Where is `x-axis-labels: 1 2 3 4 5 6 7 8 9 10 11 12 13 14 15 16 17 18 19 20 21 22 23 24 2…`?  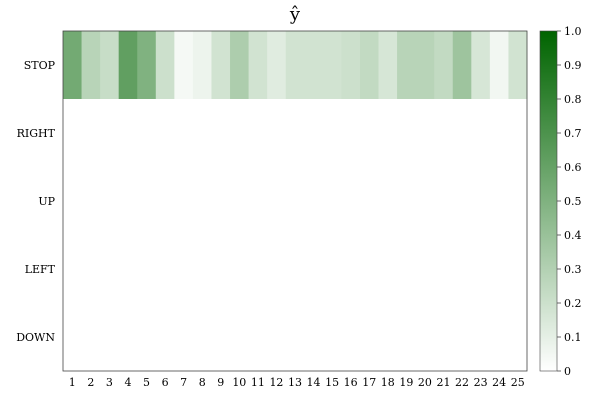
x-axis-labels: 1 2 3 4 5 6 7 8 9 10 11 12 13 14 15 16 17 18 19 20 21 22 23 24 2… is located at coordinates (297, 382).